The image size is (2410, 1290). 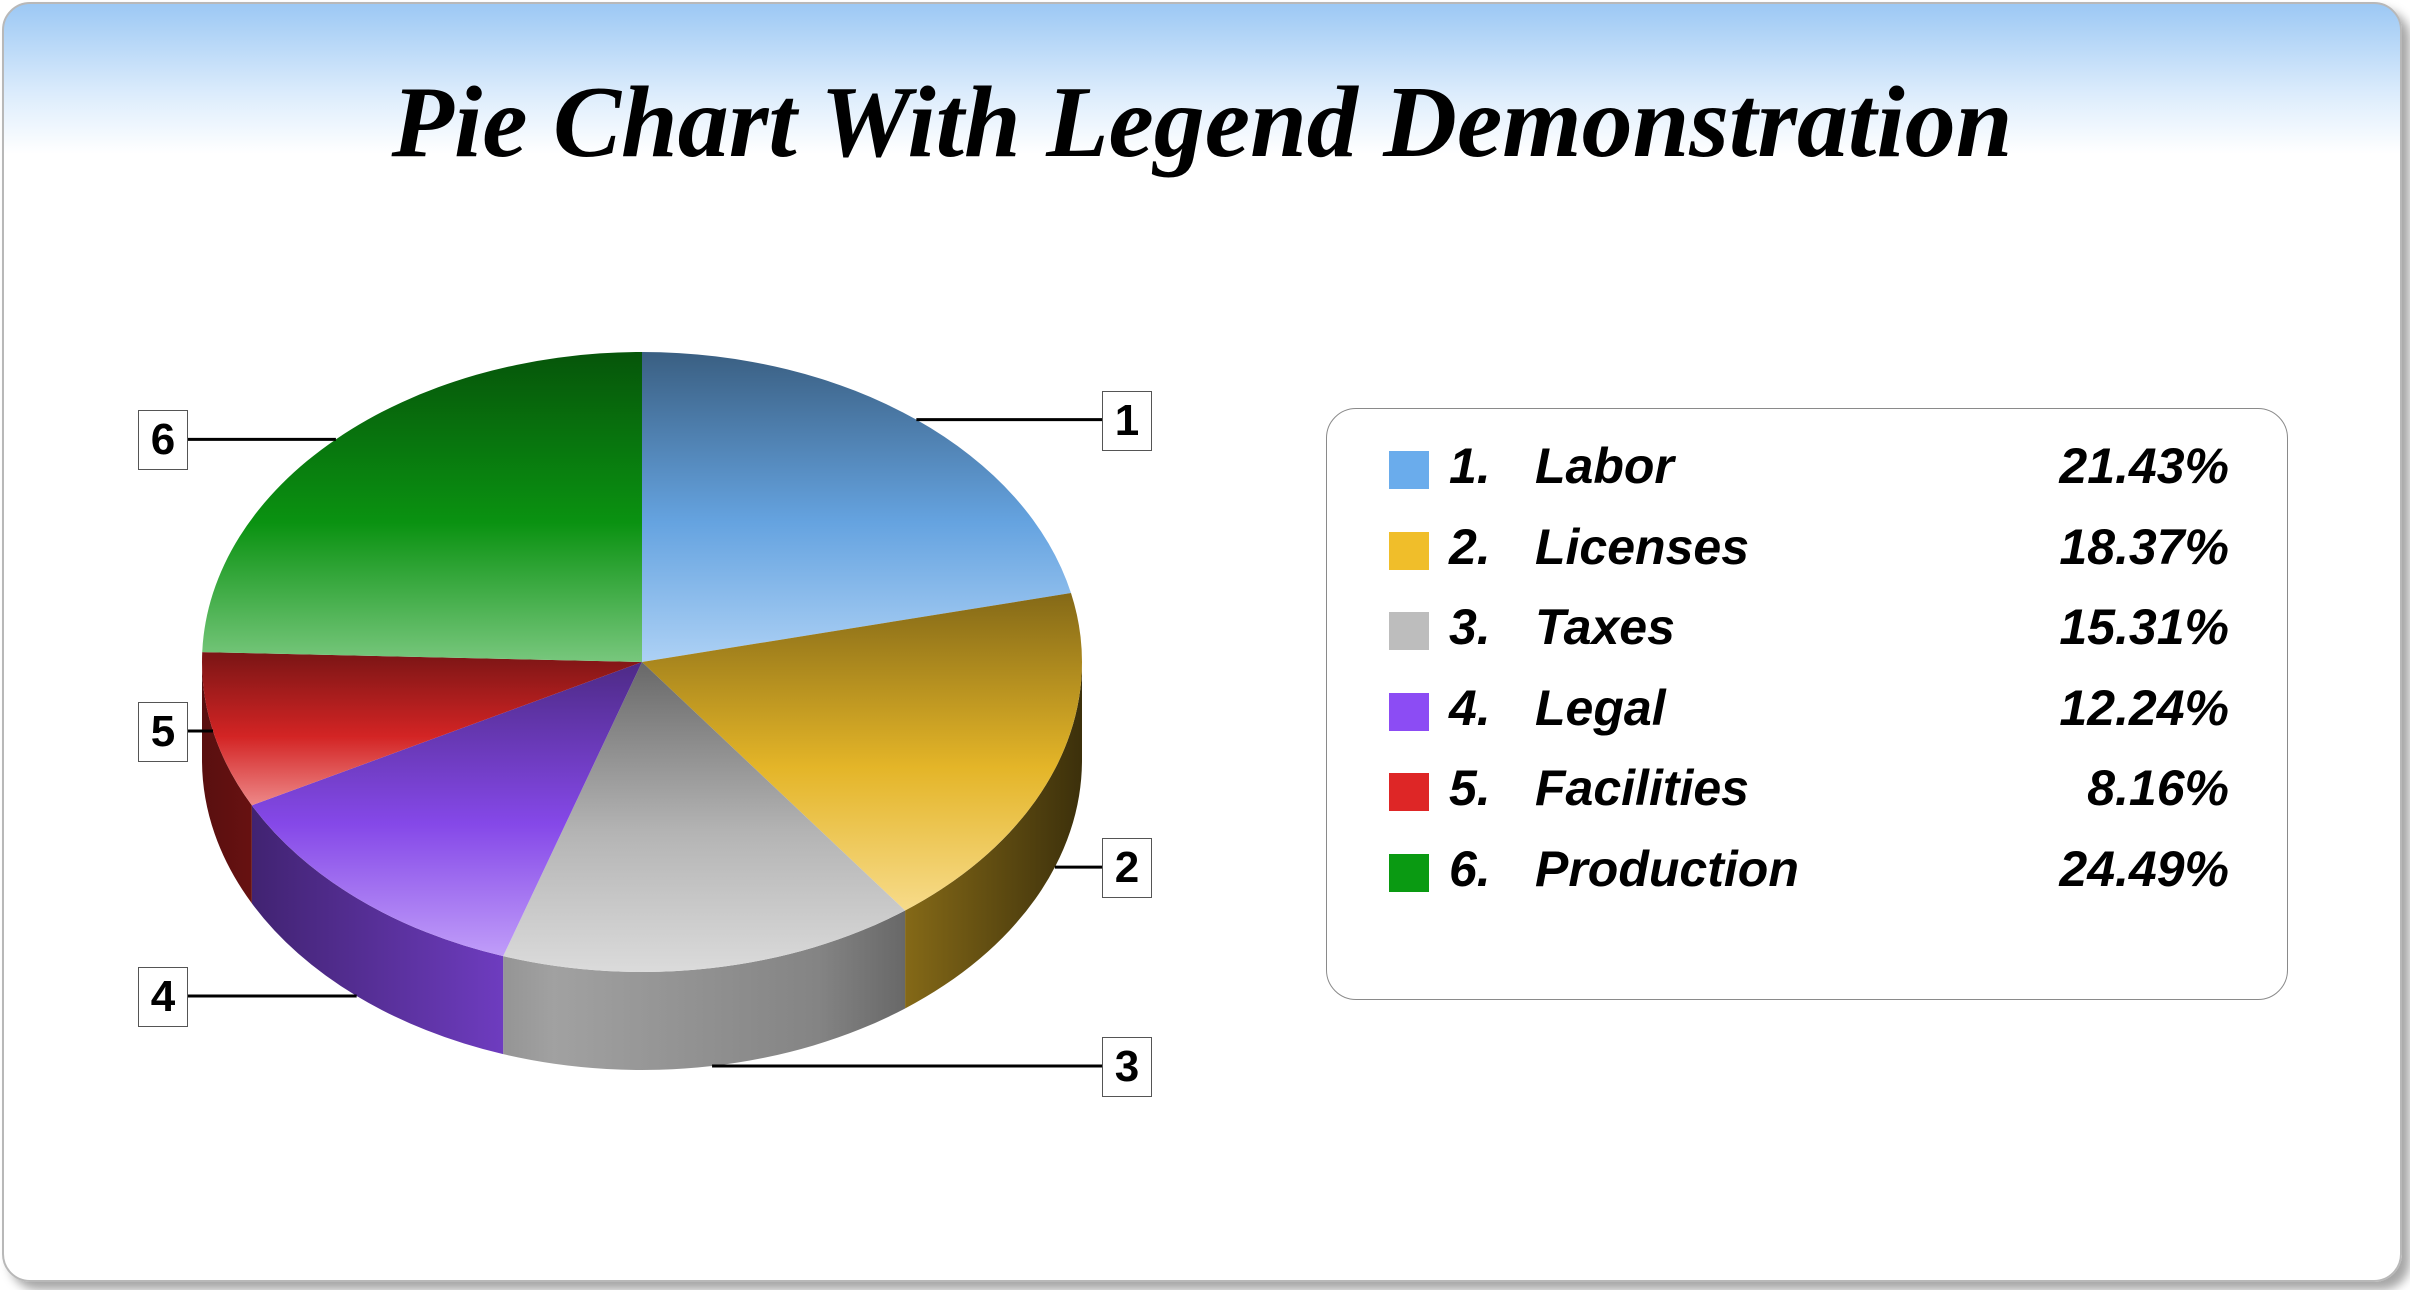 I want to click on legend-label: Production, so click(x=1667, y=868).